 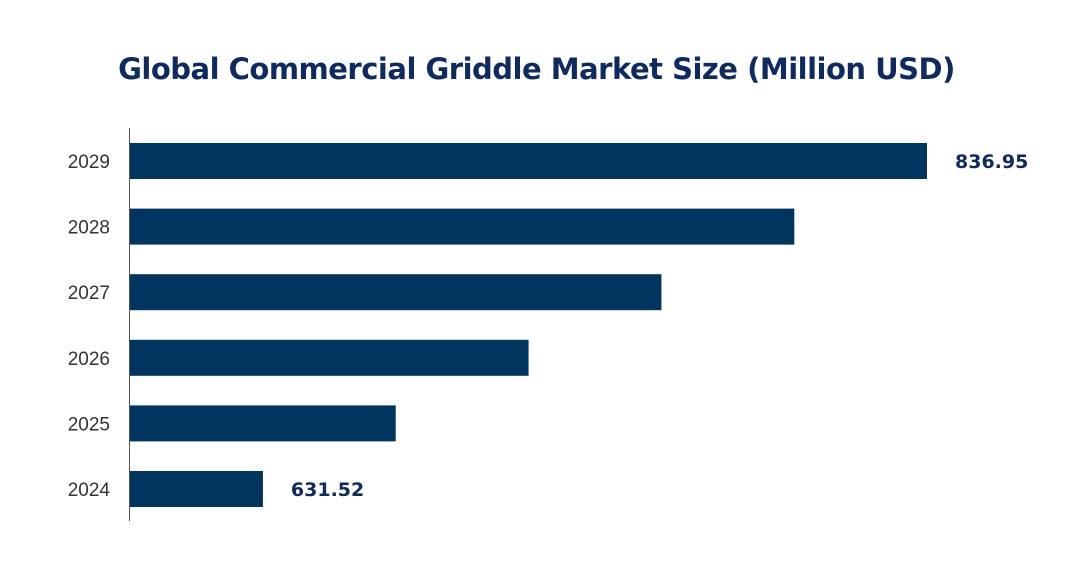 What do you see at coordinates (263, 423) in the screenshot?
I see `bar-2025` at bounding box center [263, 423].